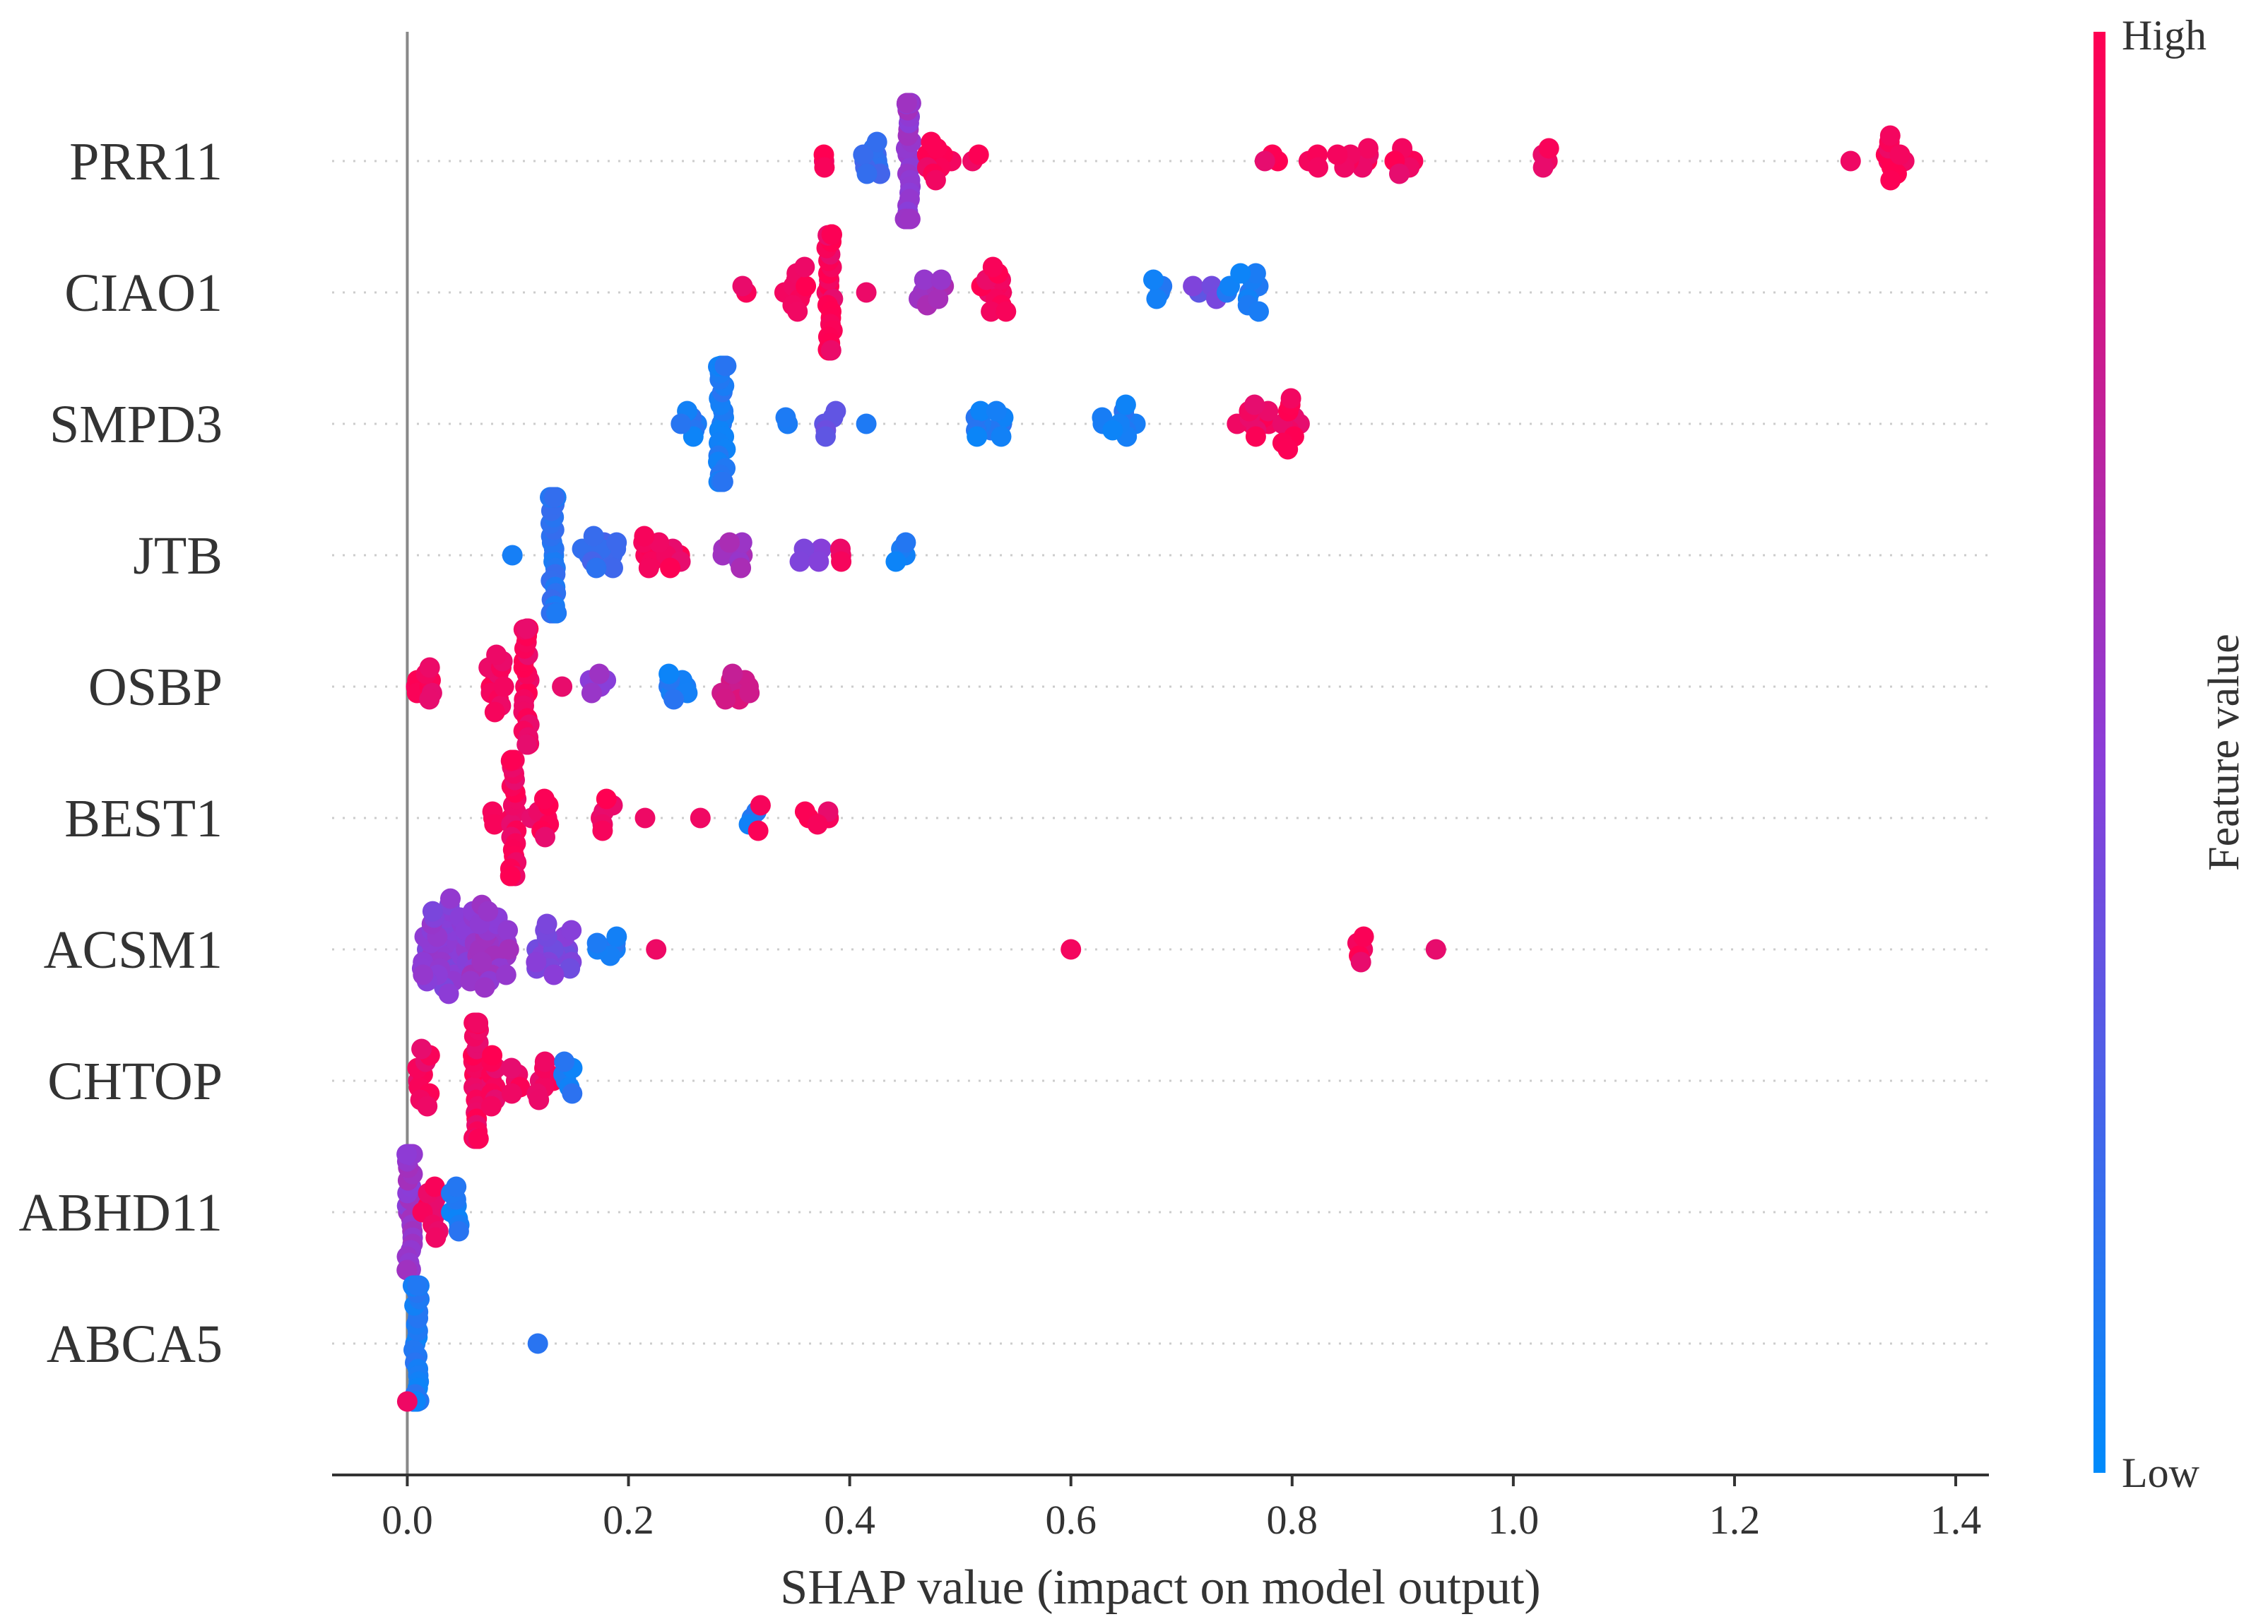 Image resolution: width=2268 pixels, height=1624 pixels. I want to click on feature-label-abca5: ABCA5, so click(135, 1344).